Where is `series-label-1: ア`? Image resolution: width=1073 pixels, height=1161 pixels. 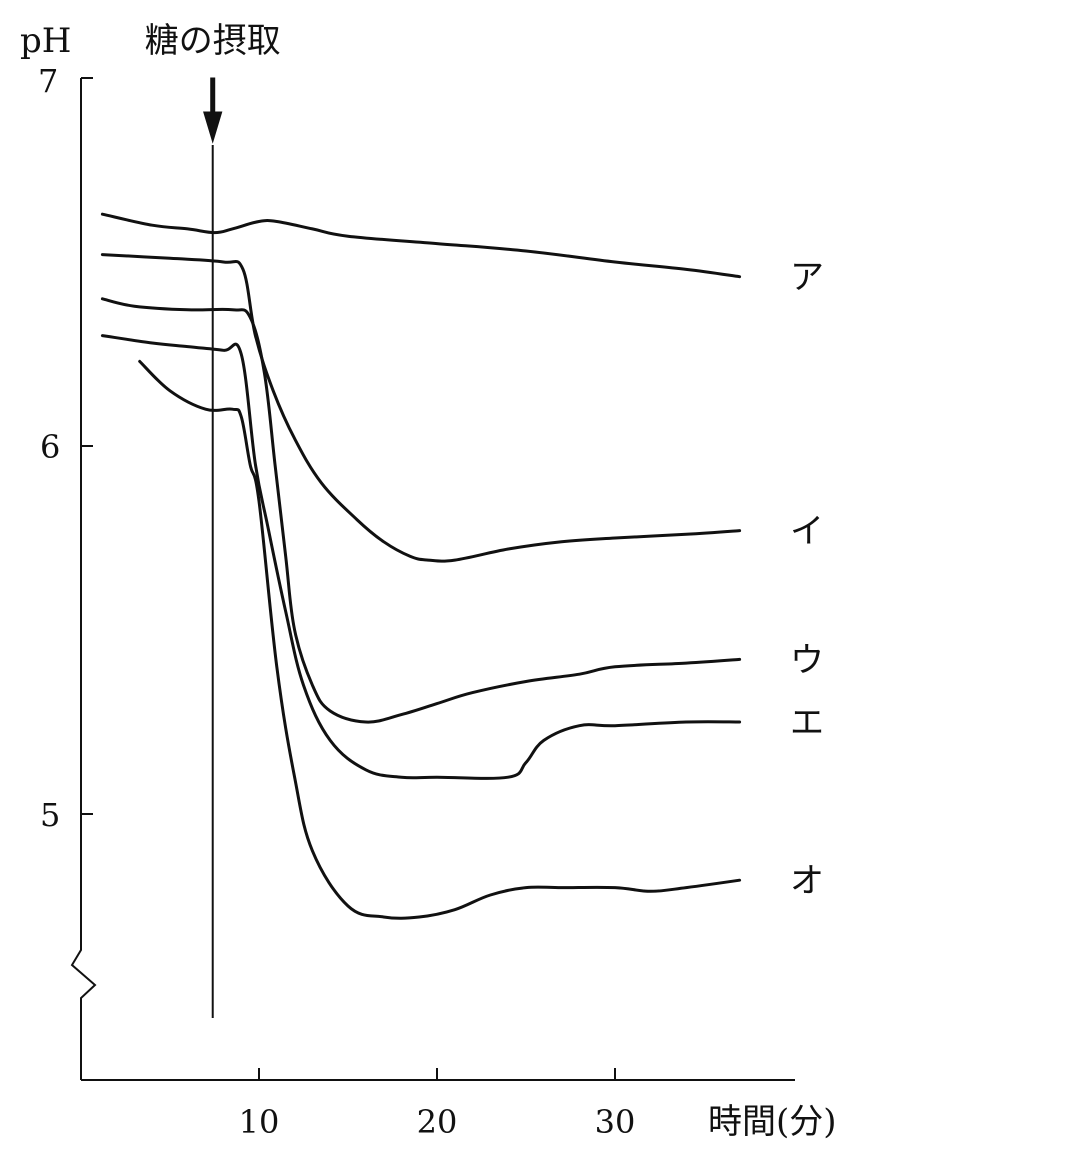 series-label-1: ア is located at coordinates (807, 278).